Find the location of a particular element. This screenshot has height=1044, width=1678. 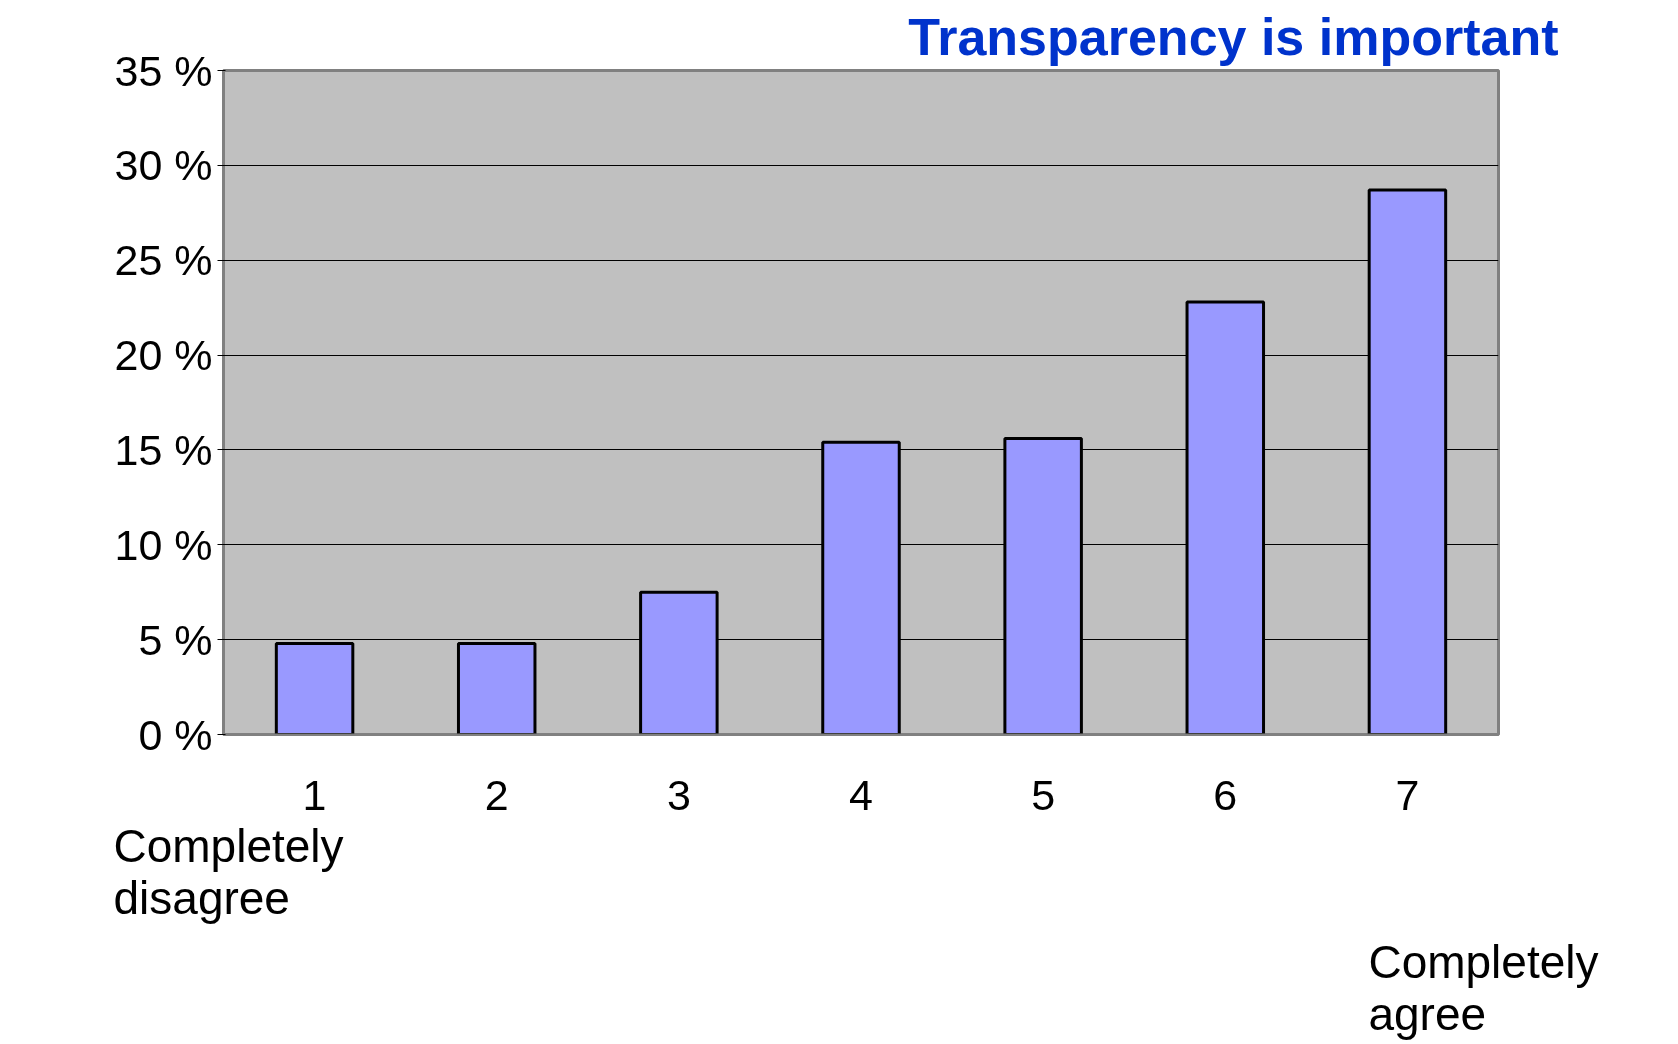

x-tick-label: 2 is located at coordinates (496, 794).